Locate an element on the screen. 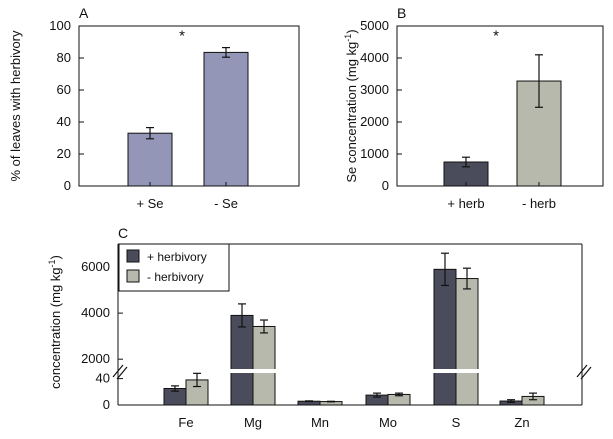  x-tick-label: Fe is located at coordinates (185, 422).